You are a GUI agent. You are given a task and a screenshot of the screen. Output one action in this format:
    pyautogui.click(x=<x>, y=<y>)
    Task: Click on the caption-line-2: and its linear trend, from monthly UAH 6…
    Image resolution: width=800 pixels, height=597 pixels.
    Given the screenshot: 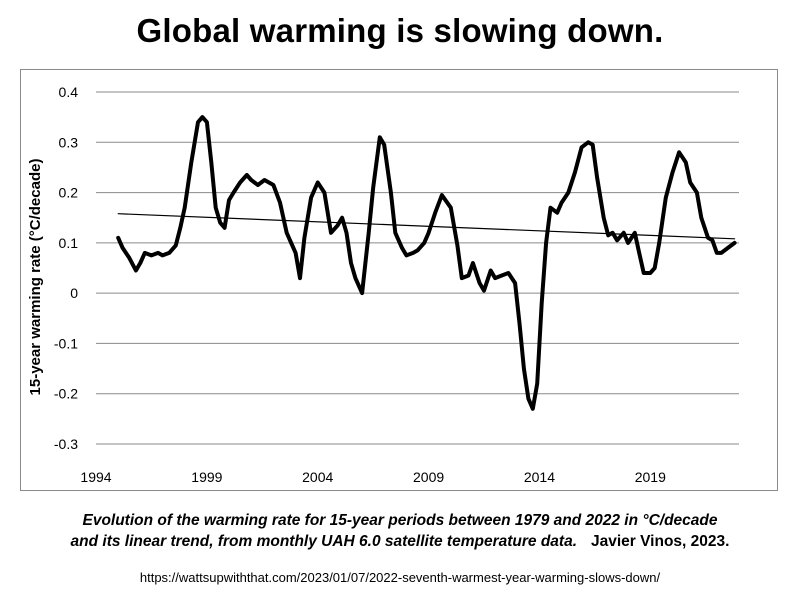 What is the action you would take?
    pyautogui.click(x=400, y=541)
    